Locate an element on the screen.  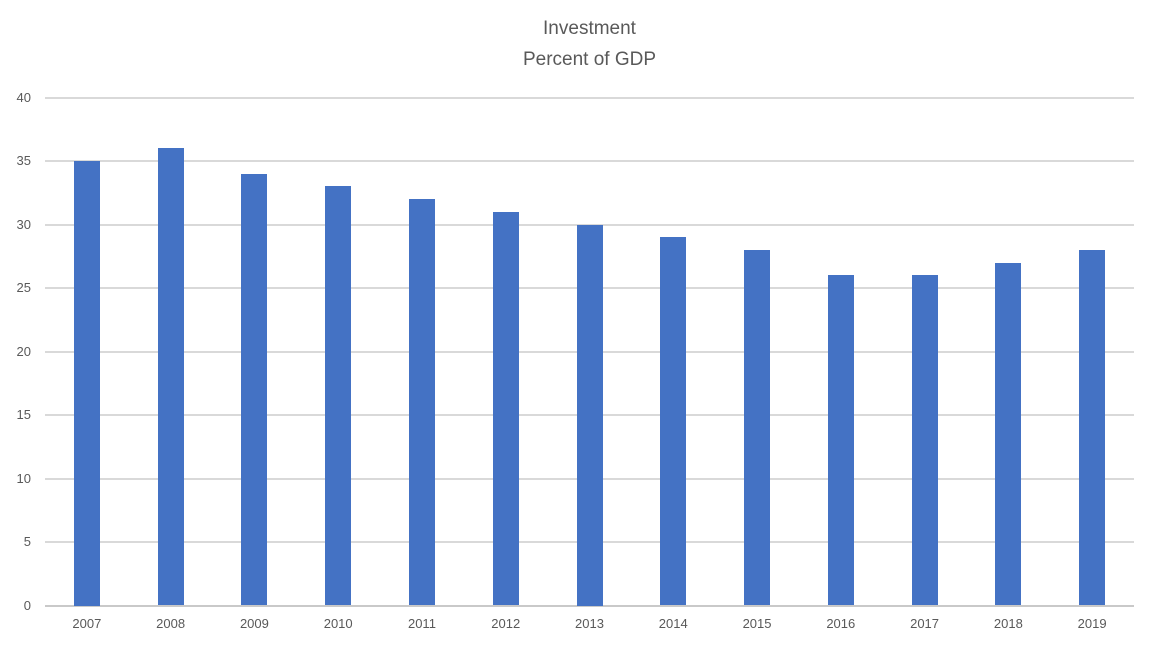
x-tick-label-2016: 2016 is located at coordinates (841, 623).